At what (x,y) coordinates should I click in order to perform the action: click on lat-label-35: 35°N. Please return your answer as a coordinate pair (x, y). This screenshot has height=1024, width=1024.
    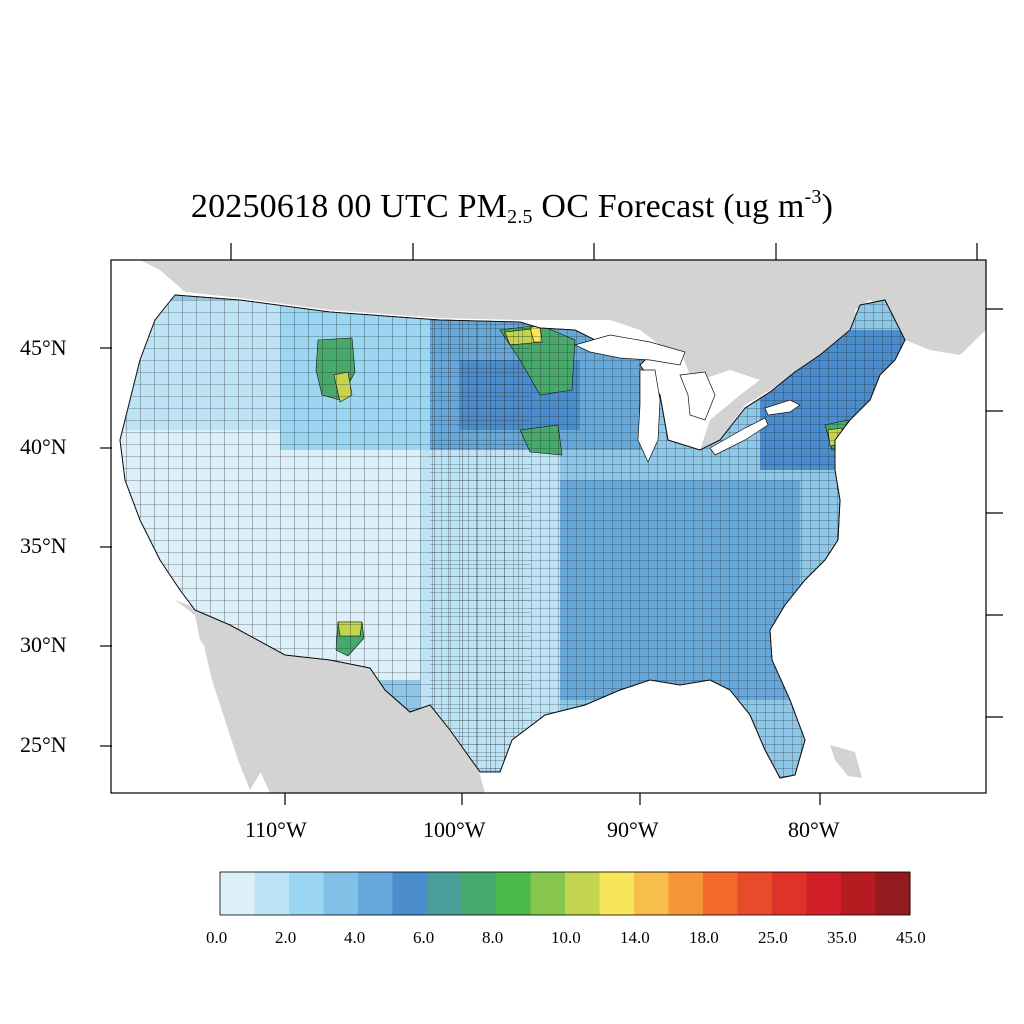
    Looking at the image, I should click on (43, 545).